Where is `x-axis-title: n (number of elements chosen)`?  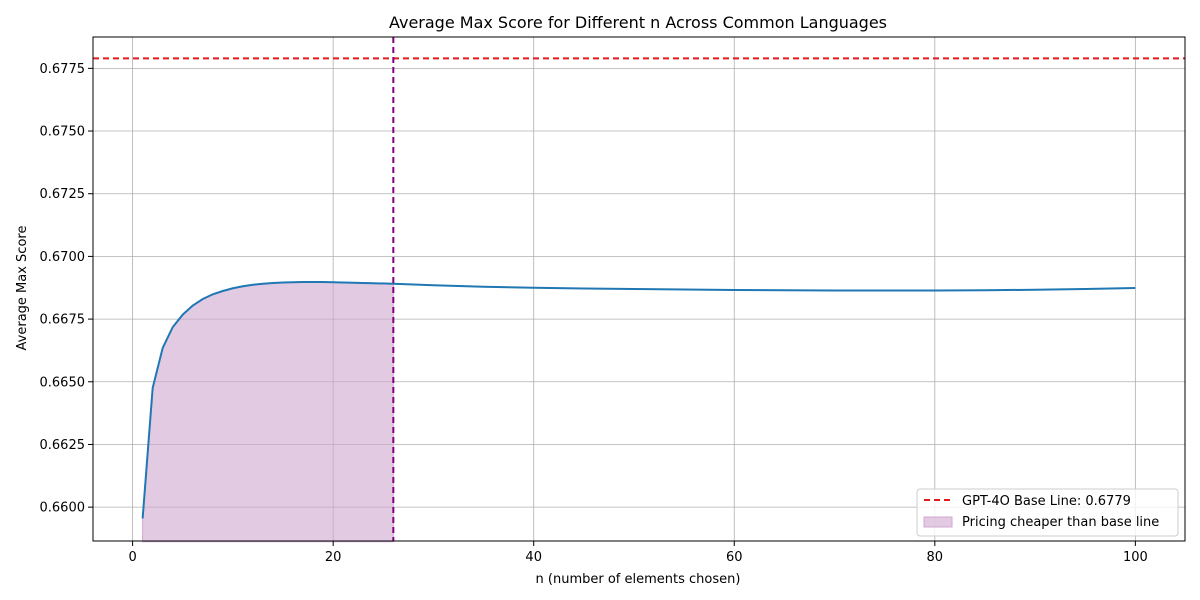
x-axis-title: n (number of elements chosen) is located at coordinates (638, 579).